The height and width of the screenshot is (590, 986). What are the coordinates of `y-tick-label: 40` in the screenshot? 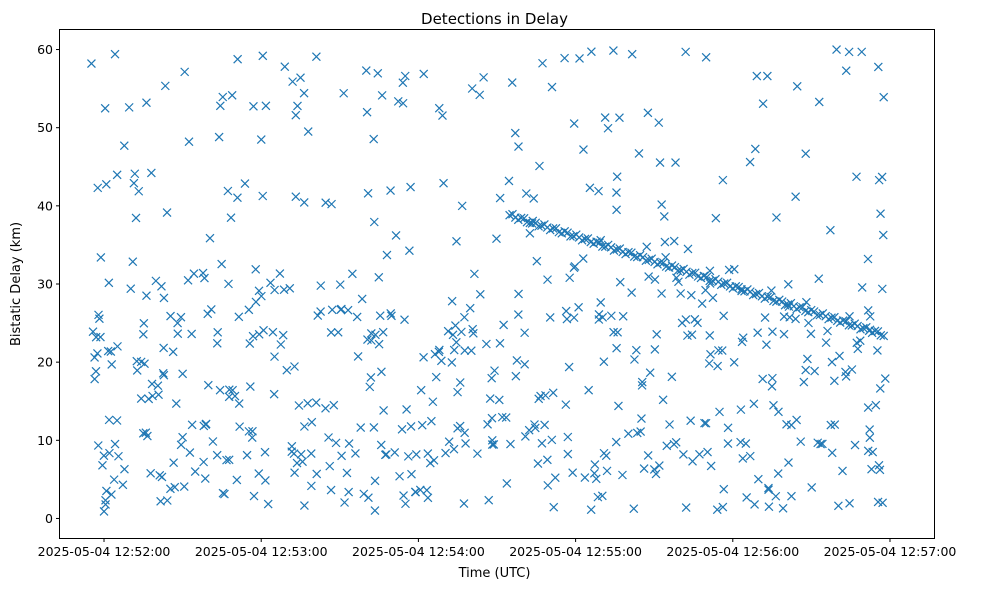 It's located at (45, 205).